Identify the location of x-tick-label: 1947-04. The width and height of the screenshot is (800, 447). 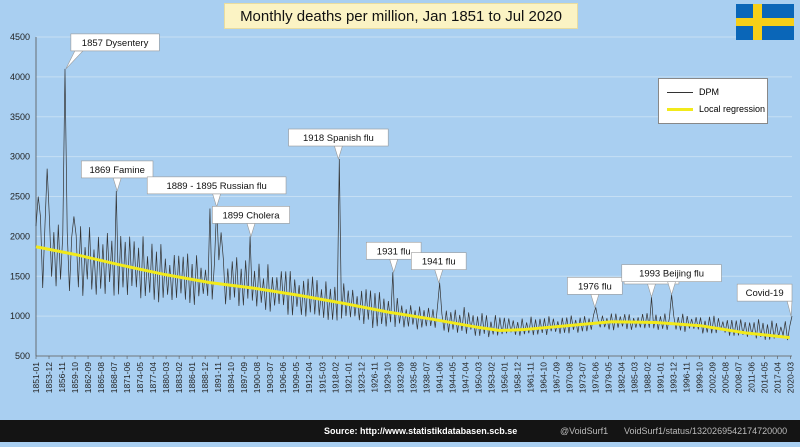
(465, 377).